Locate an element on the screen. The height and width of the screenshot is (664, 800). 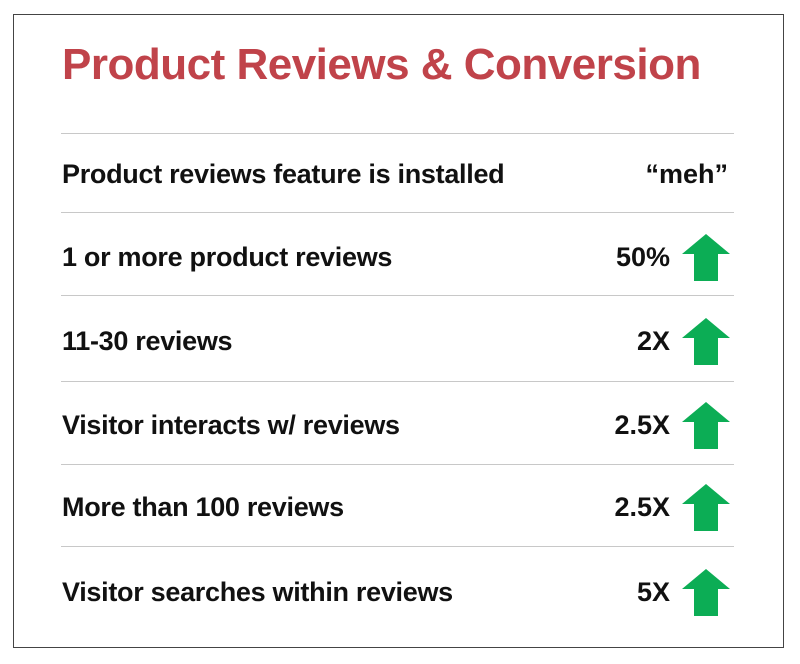
stat-row: 1 or more product reviews 50% is located at coordinates (396, 257).